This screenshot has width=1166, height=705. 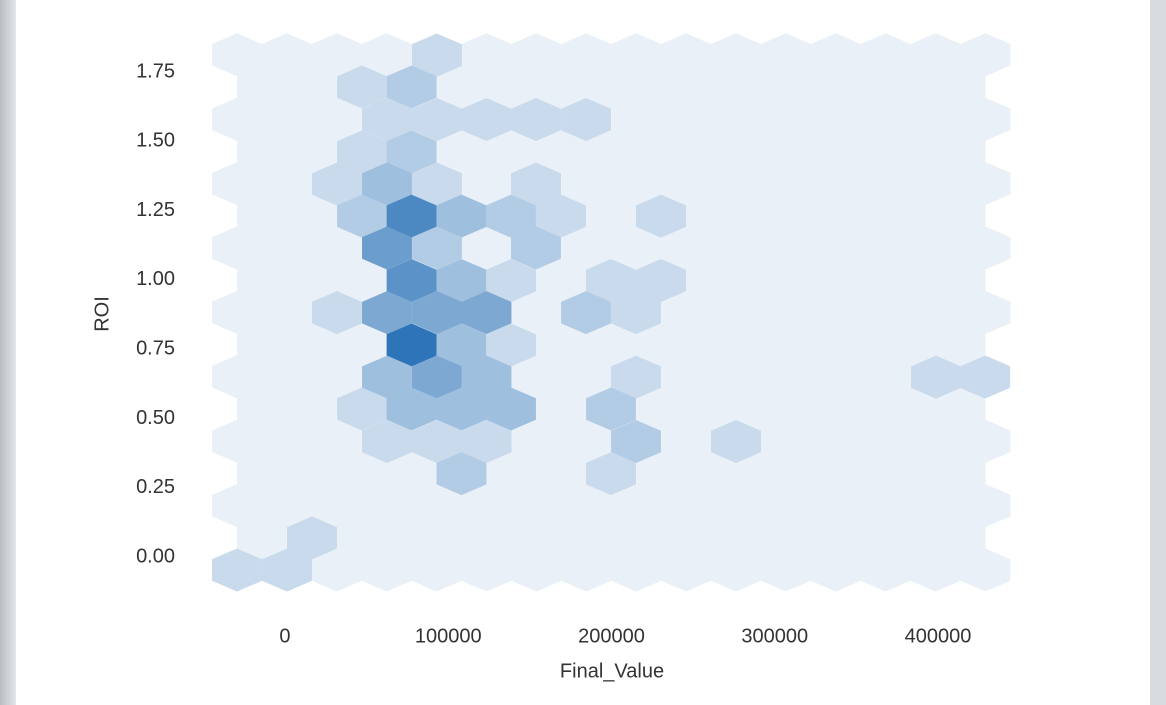 What do you see at coordinates (155, 348) in the screenshot?
I see `y-tick-label: 0.75` at bounding box center [155, 348].